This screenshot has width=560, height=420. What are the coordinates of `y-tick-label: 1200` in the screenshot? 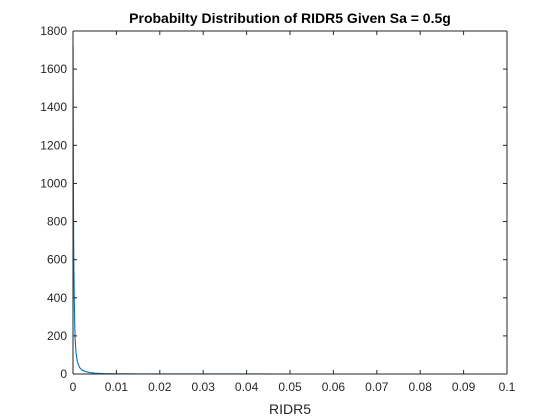 It's located at (53, 145).